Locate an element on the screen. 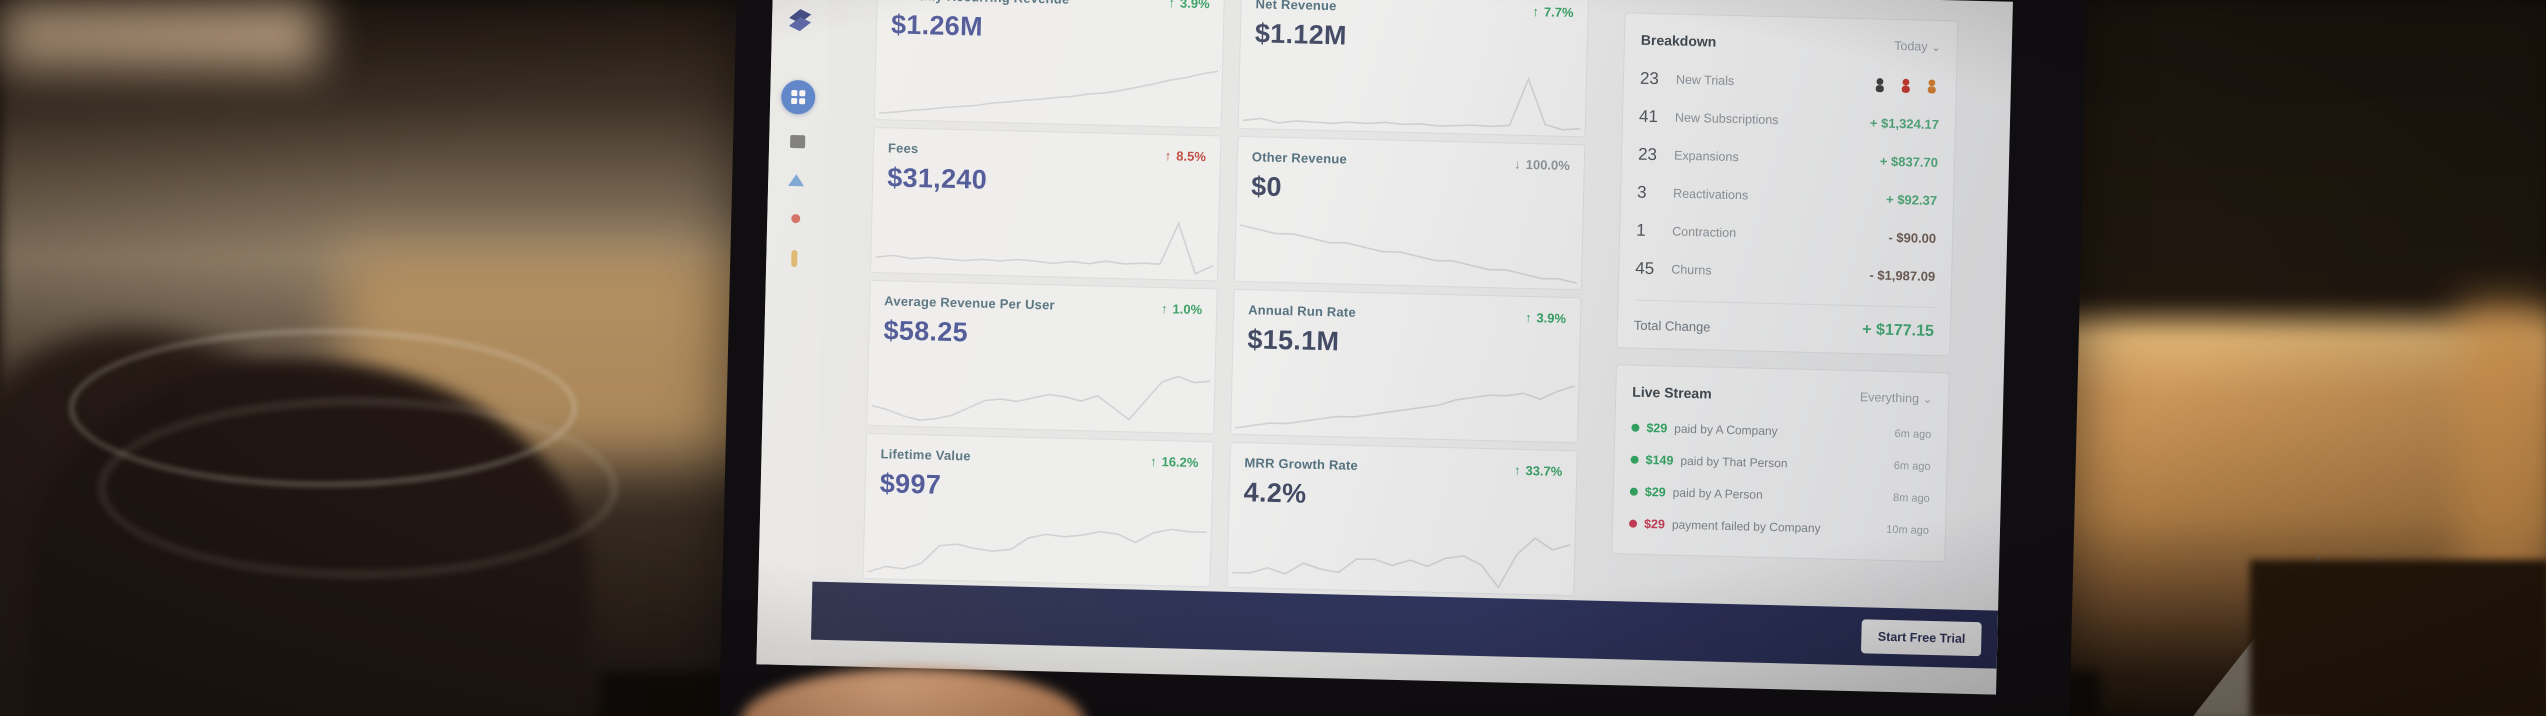 The height and width of the screenshot is (716, 2546). metric-card-net-revenue: Net Revenue ↑ 7.7% $1.12M is located at coordinates (1413, 69).